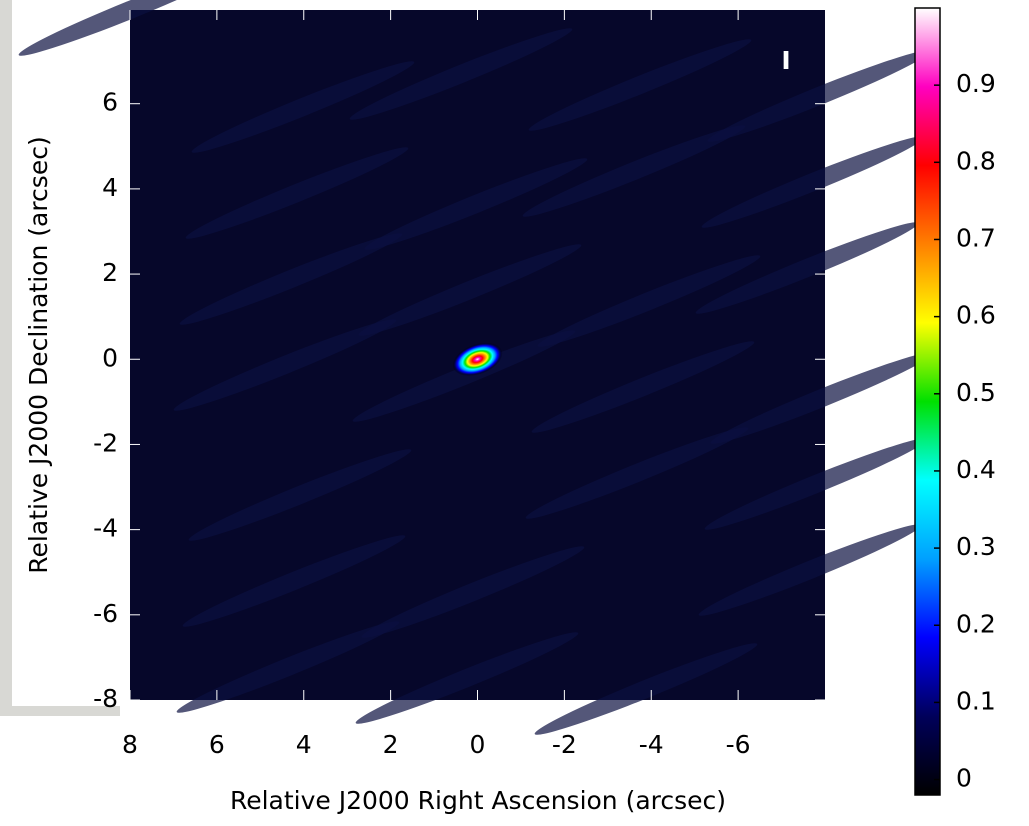 This screenshot has height=826, width=1029. I want to click on y-tick-label: -8, so click(105, 698).